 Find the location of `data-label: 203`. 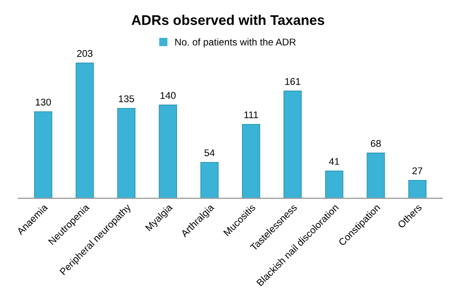

data-label: 203 is located at coordinates (84, 53).